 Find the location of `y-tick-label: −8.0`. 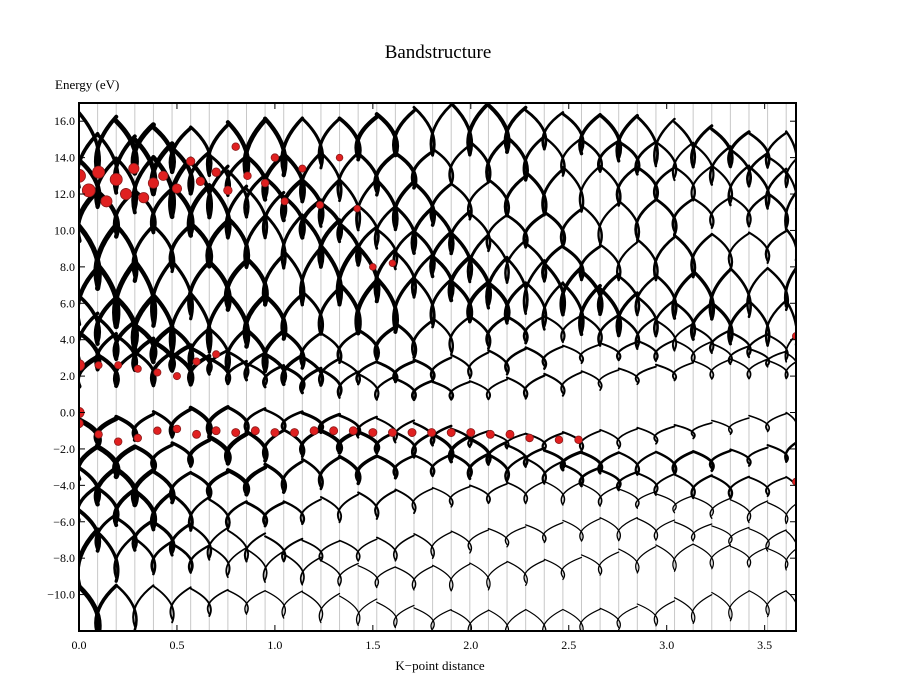

y-tick-label: −8.0 is located at coordinates (64, 558).